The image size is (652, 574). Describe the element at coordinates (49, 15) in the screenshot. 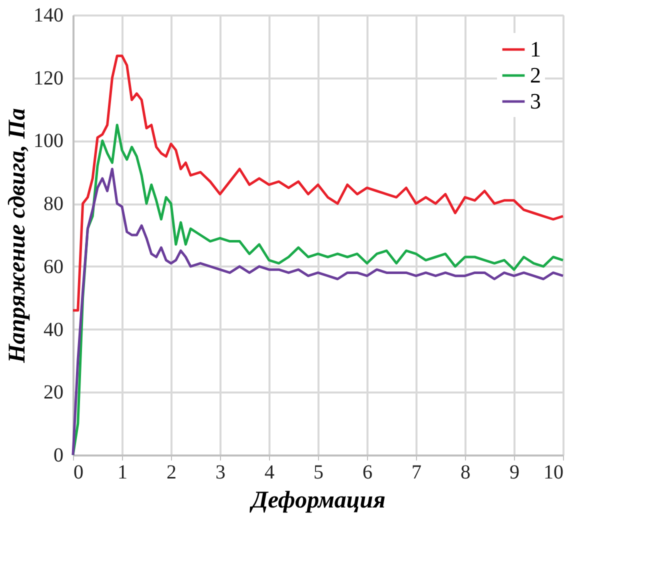

I see `y-tick-label: 140` at that location.